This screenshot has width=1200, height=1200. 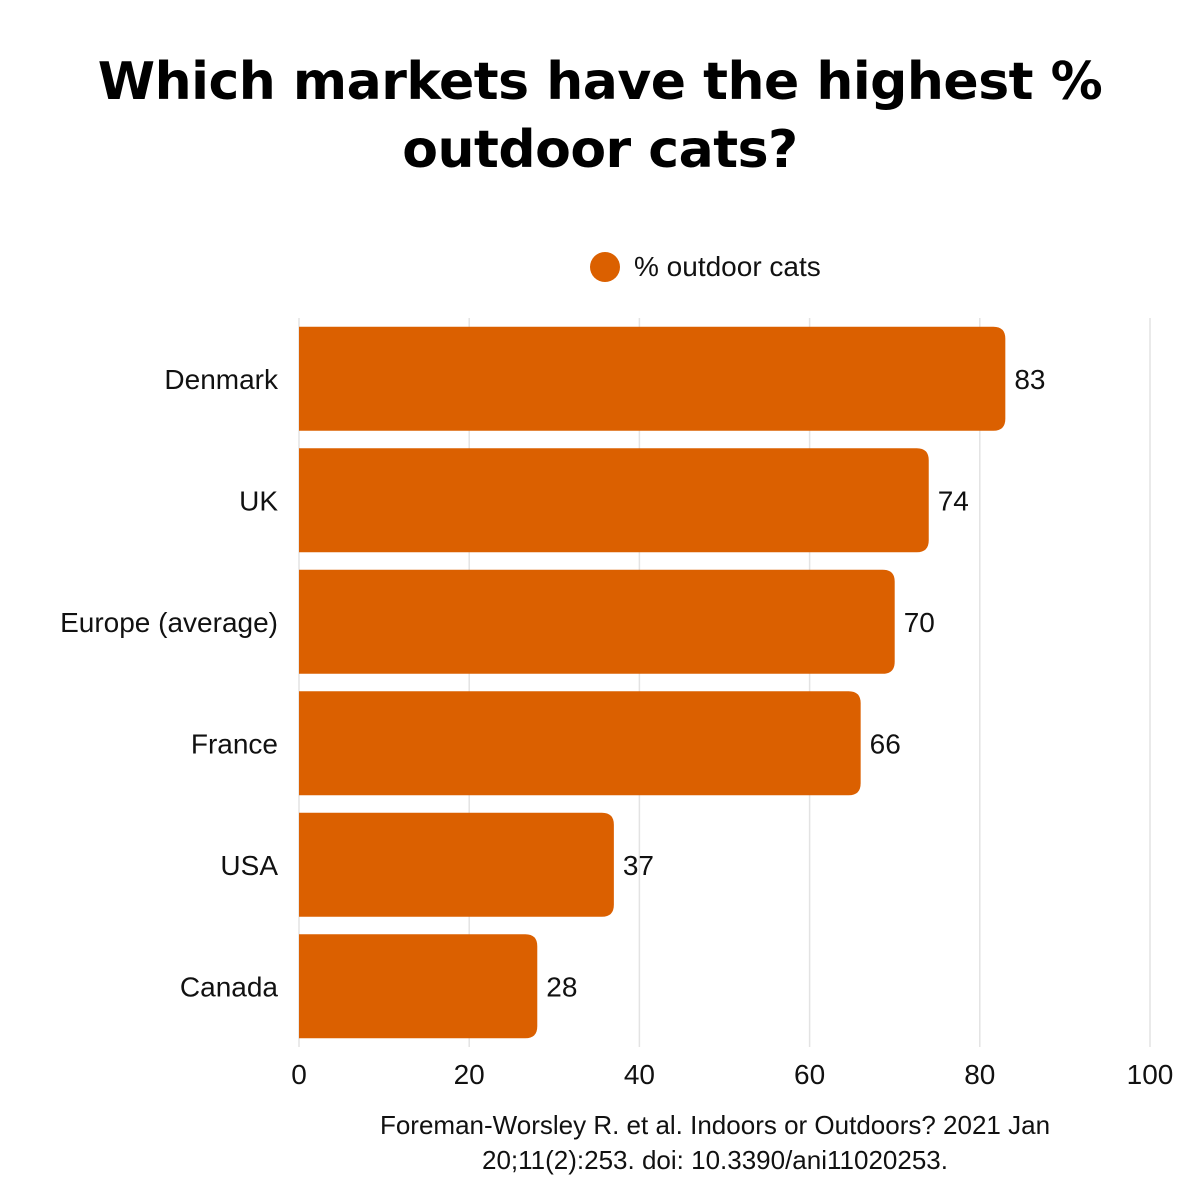 I want to click on bar-europe-average, so click(x=597, y=621).